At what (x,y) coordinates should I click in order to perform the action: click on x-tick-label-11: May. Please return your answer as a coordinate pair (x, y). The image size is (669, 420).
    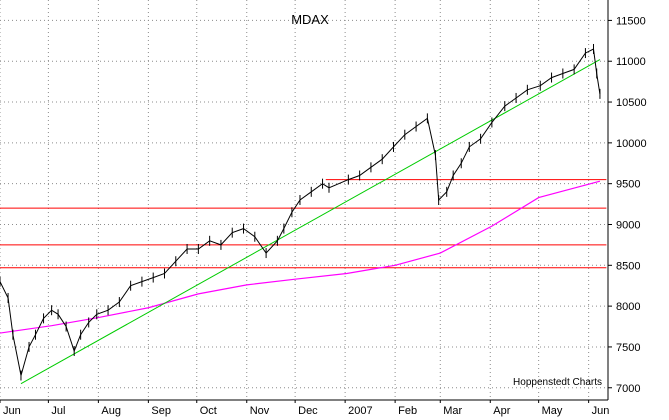
    Looking at the image, I should click on (552, 411).